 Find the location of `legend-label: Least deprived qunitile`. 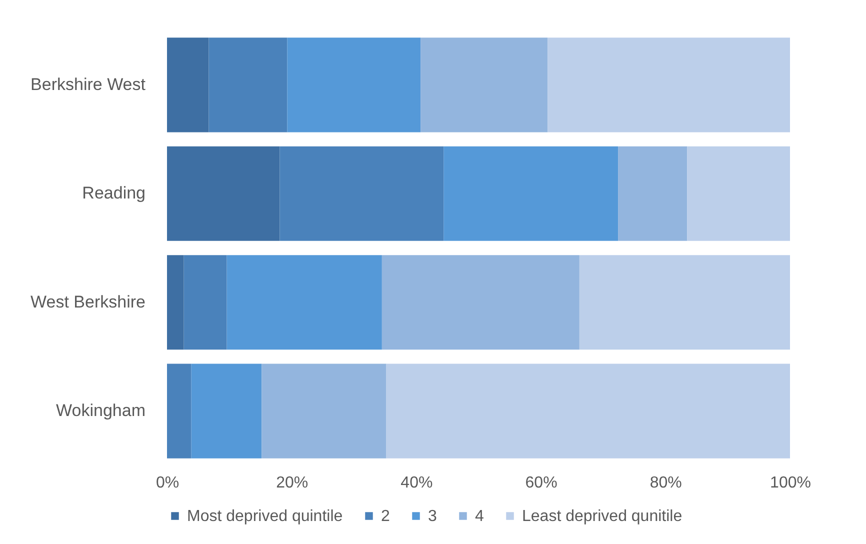

legend-label: Least deprived qunitile is located at coordinates (602, 516).